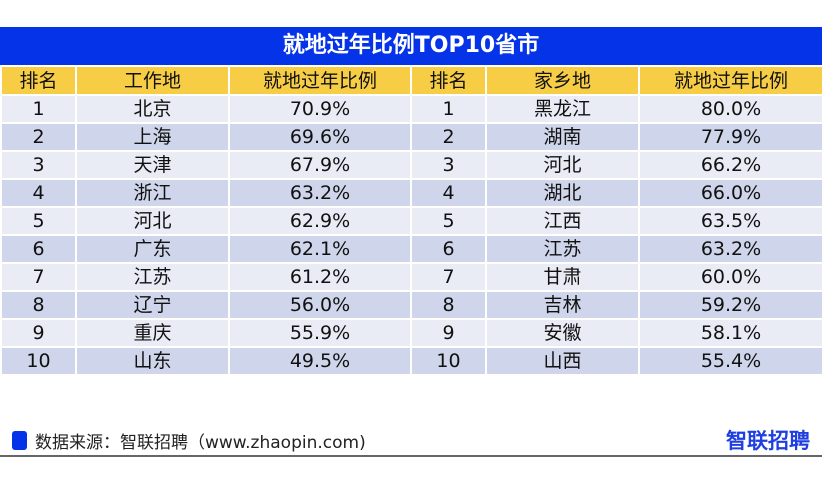  I want to click on blue-square-icon, so click(19, 440).